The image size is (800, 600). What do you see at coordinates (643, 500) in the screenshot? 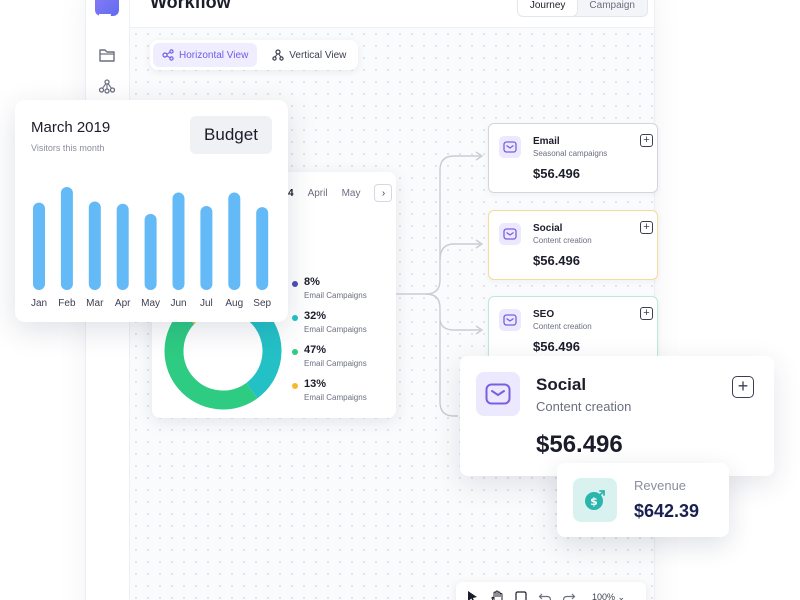
I see `revenue-card: $ Revenue $642.39` at bounding box center [643, 500].